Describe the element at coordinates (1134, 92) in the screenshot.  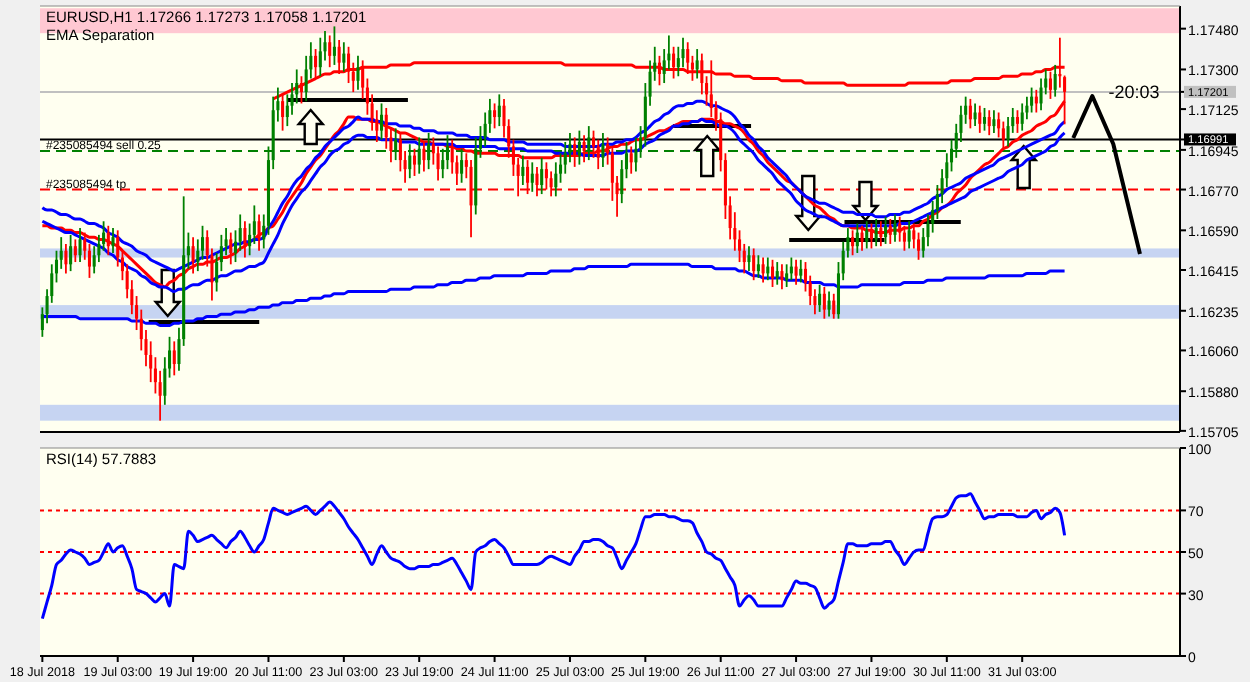
I see `annotation: -20:03` at that location.